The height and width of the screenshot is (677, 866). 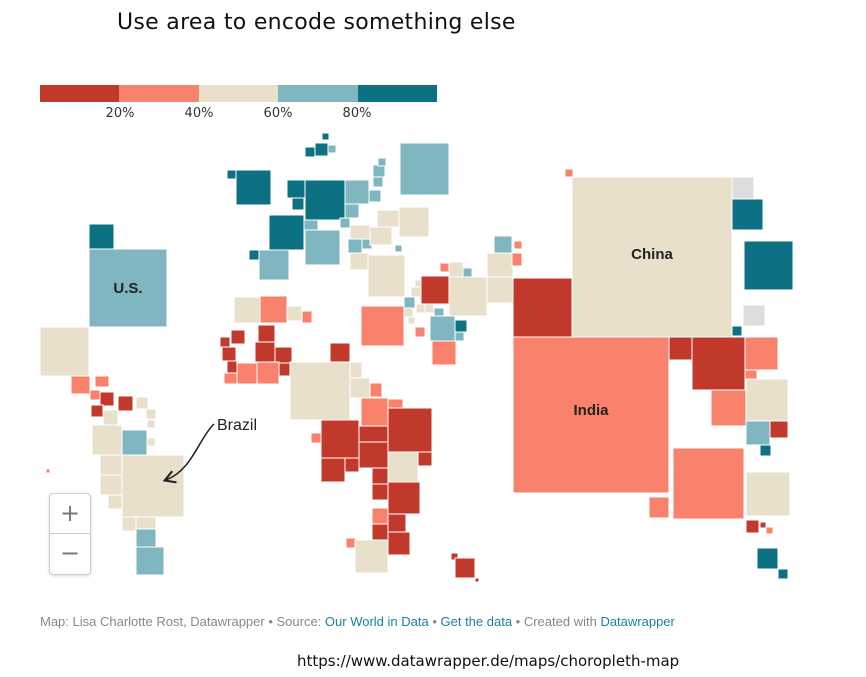 What do you see at coordinates (128, 288) in the screenshot?
I see `country-square-us` at bounding box center [128, 288].